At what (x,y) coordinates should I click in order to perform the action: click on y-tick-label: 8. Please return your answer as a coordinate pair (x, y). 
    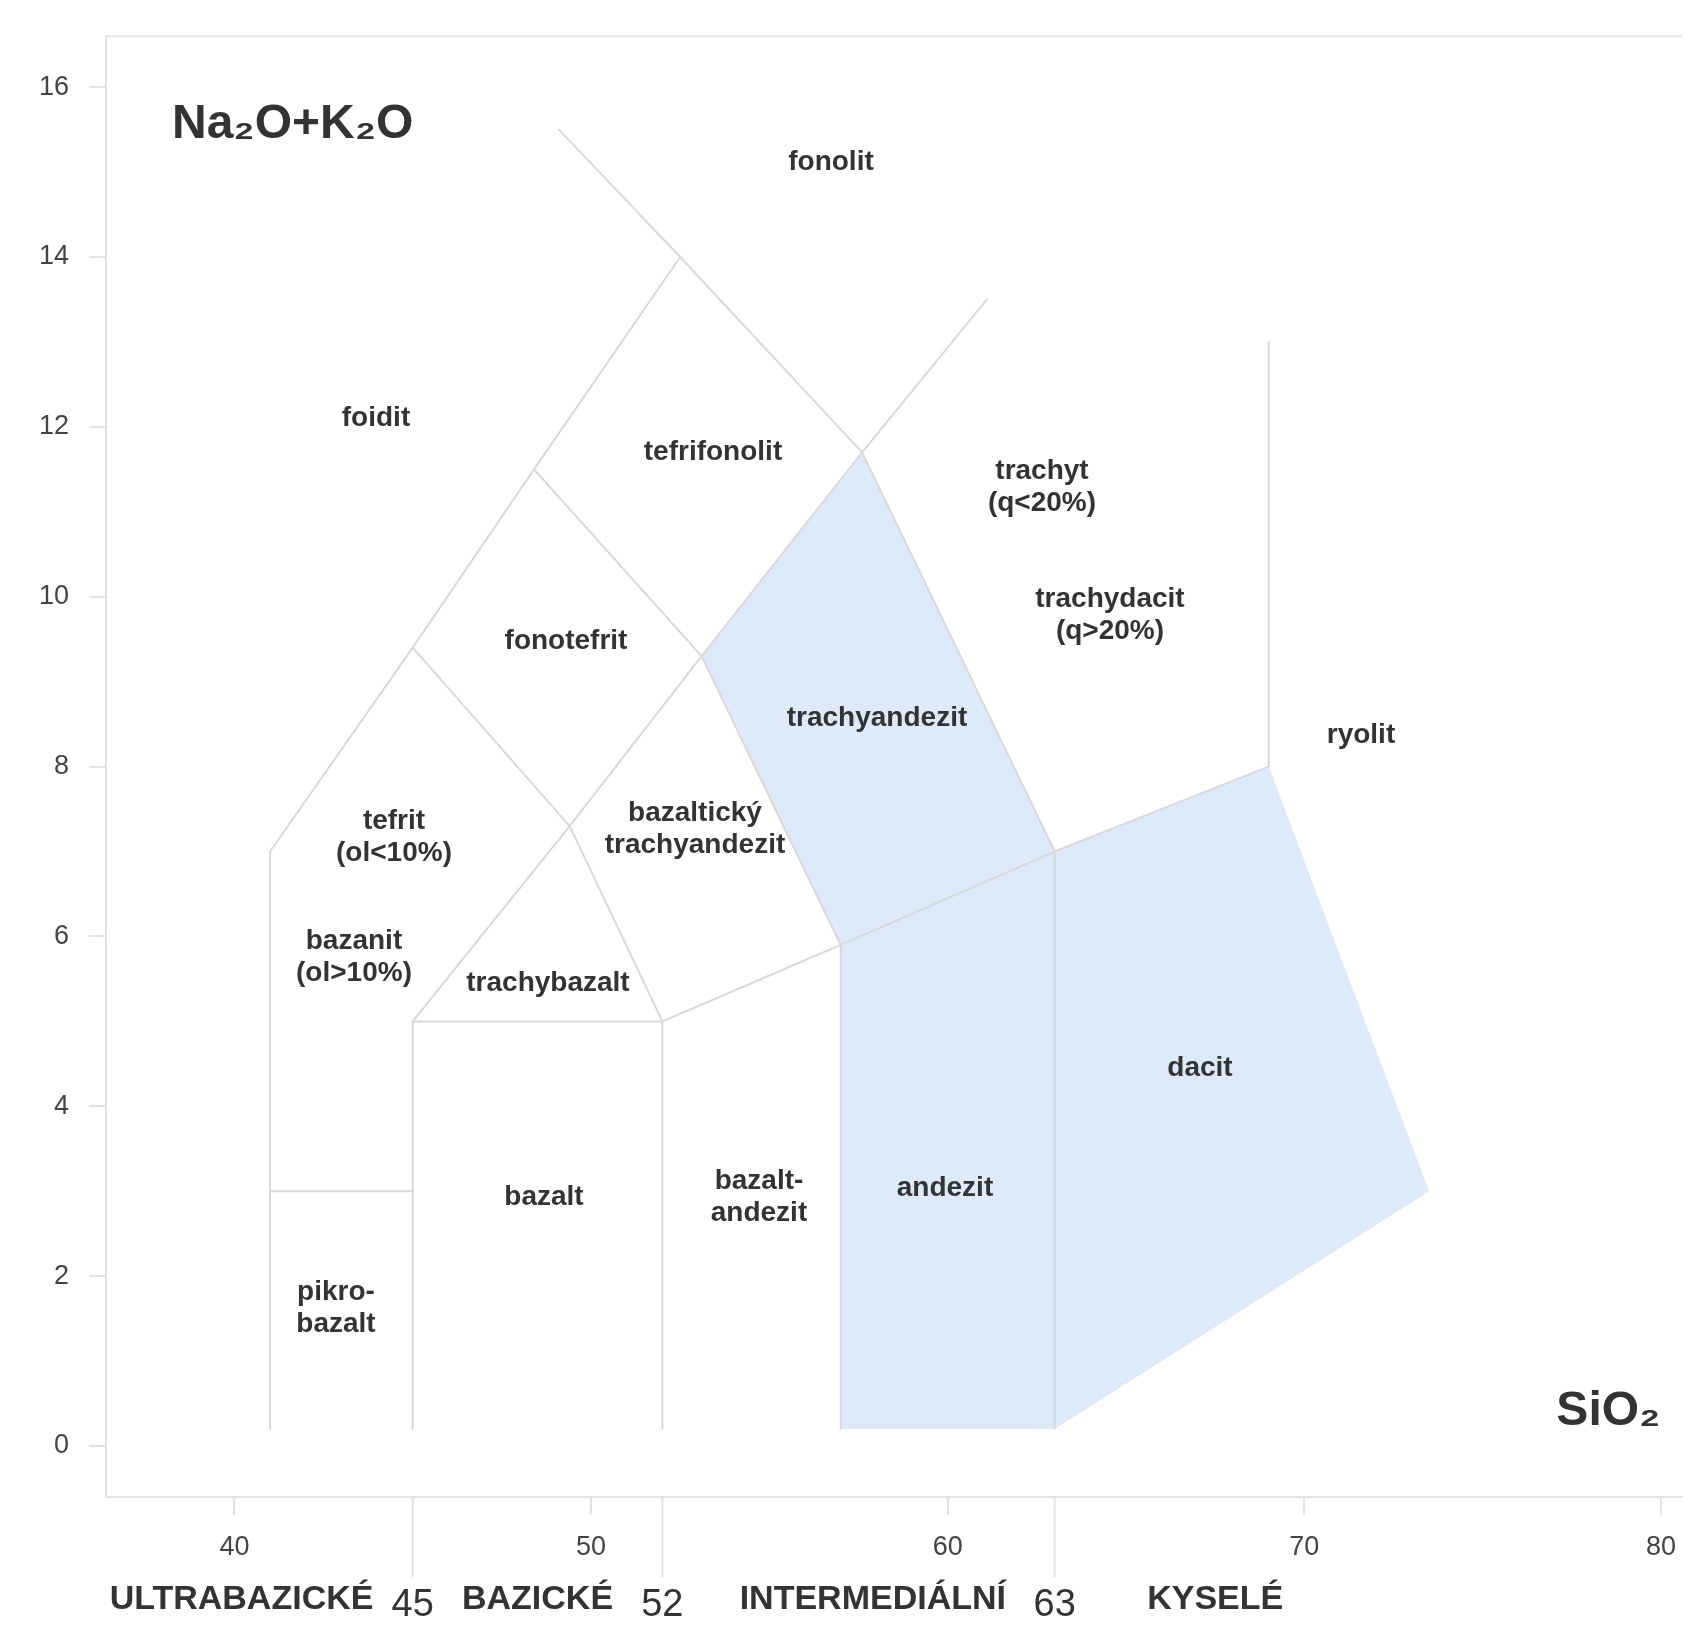
    Looking at the image, I should click on (61, 765).